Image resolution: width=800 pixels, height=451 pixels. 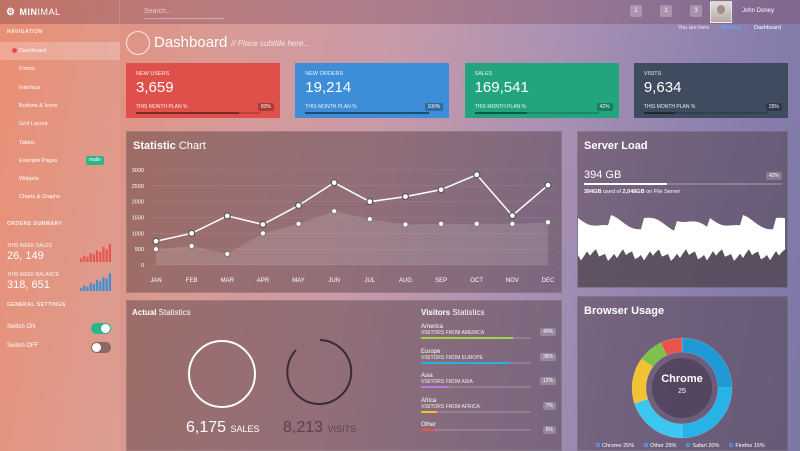 I want to click on logo: ⚙ MIN IMAL, so click(x=60, y=12).